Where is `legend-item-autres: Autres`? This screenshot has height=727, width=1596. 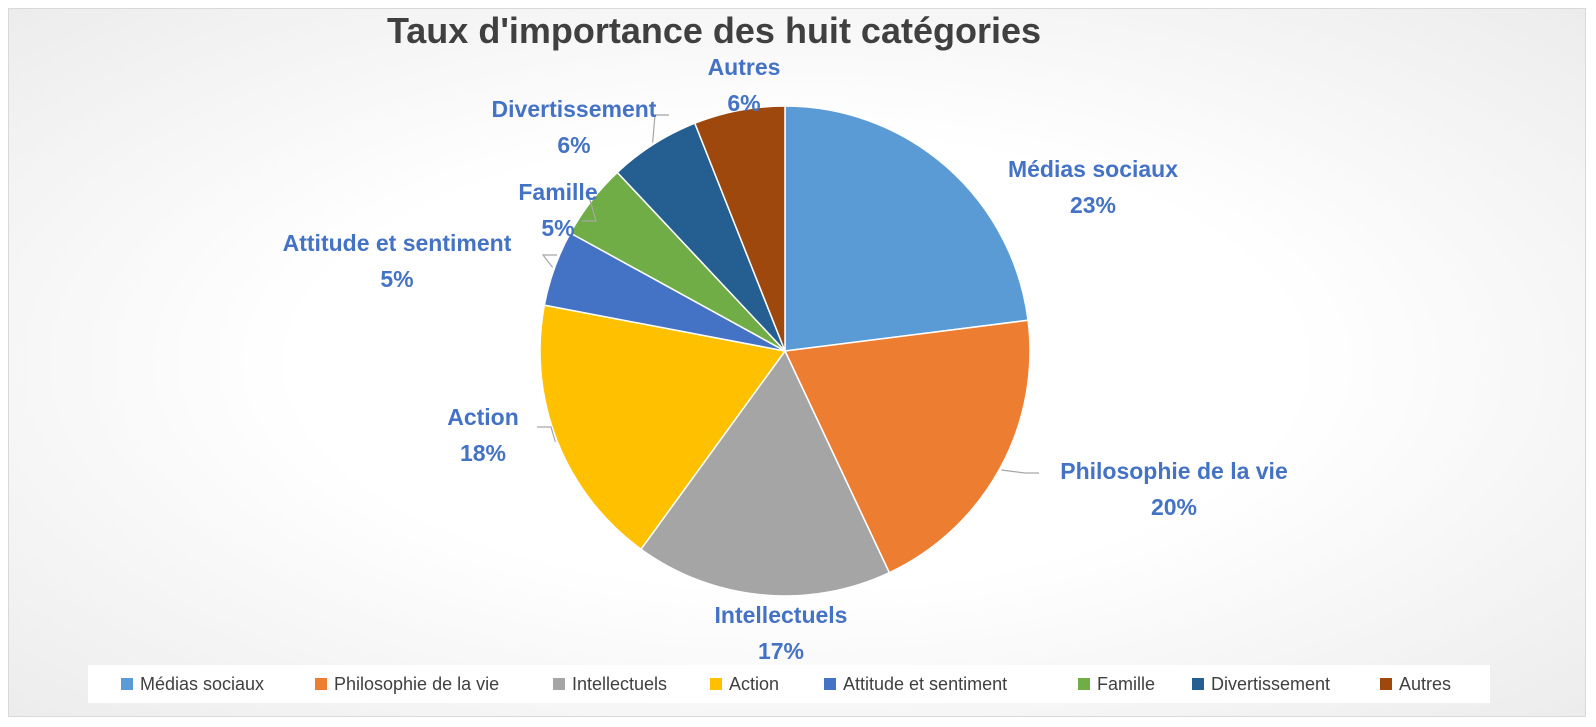 legend-item-autres: Autres is located at coordinates (1415, 684).